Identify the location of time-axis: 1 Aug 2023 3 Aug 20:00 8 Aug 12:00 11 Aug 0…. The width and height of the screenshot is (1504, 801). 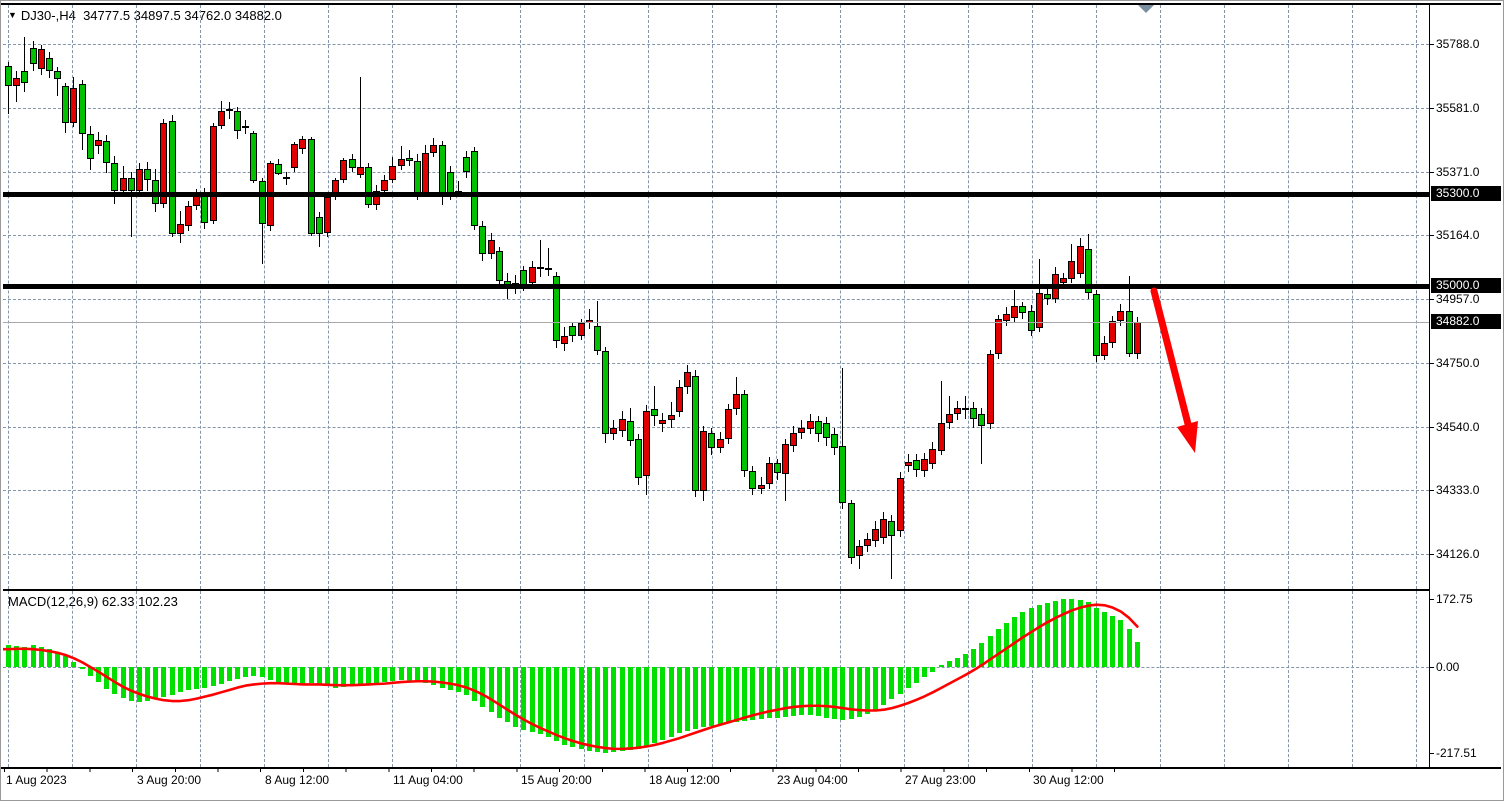
(753, 781).